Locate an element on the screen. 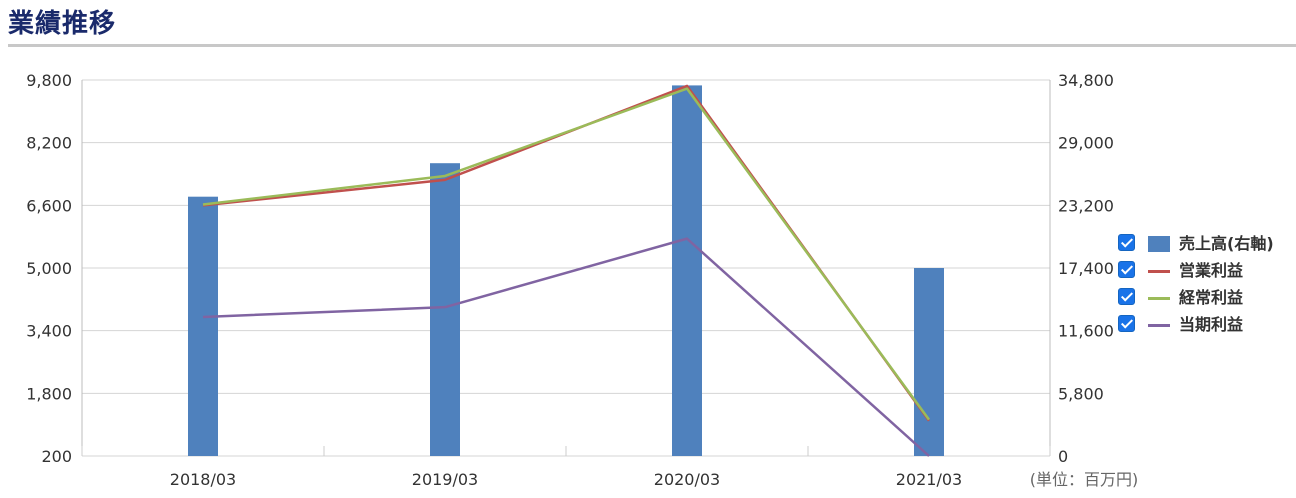 The image size is (1296, 498). left-axis-tick: 200 is located at coordinates (56, 456).